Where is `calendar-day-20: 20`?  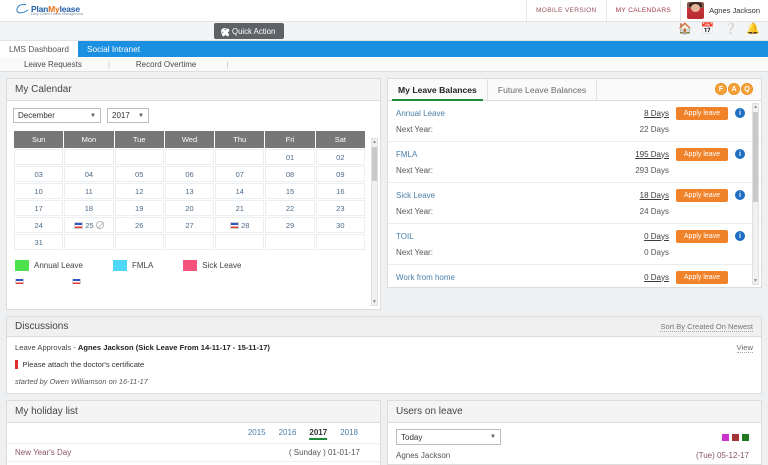 calendar-day-20: 20 is located at coordinates (189, 208).